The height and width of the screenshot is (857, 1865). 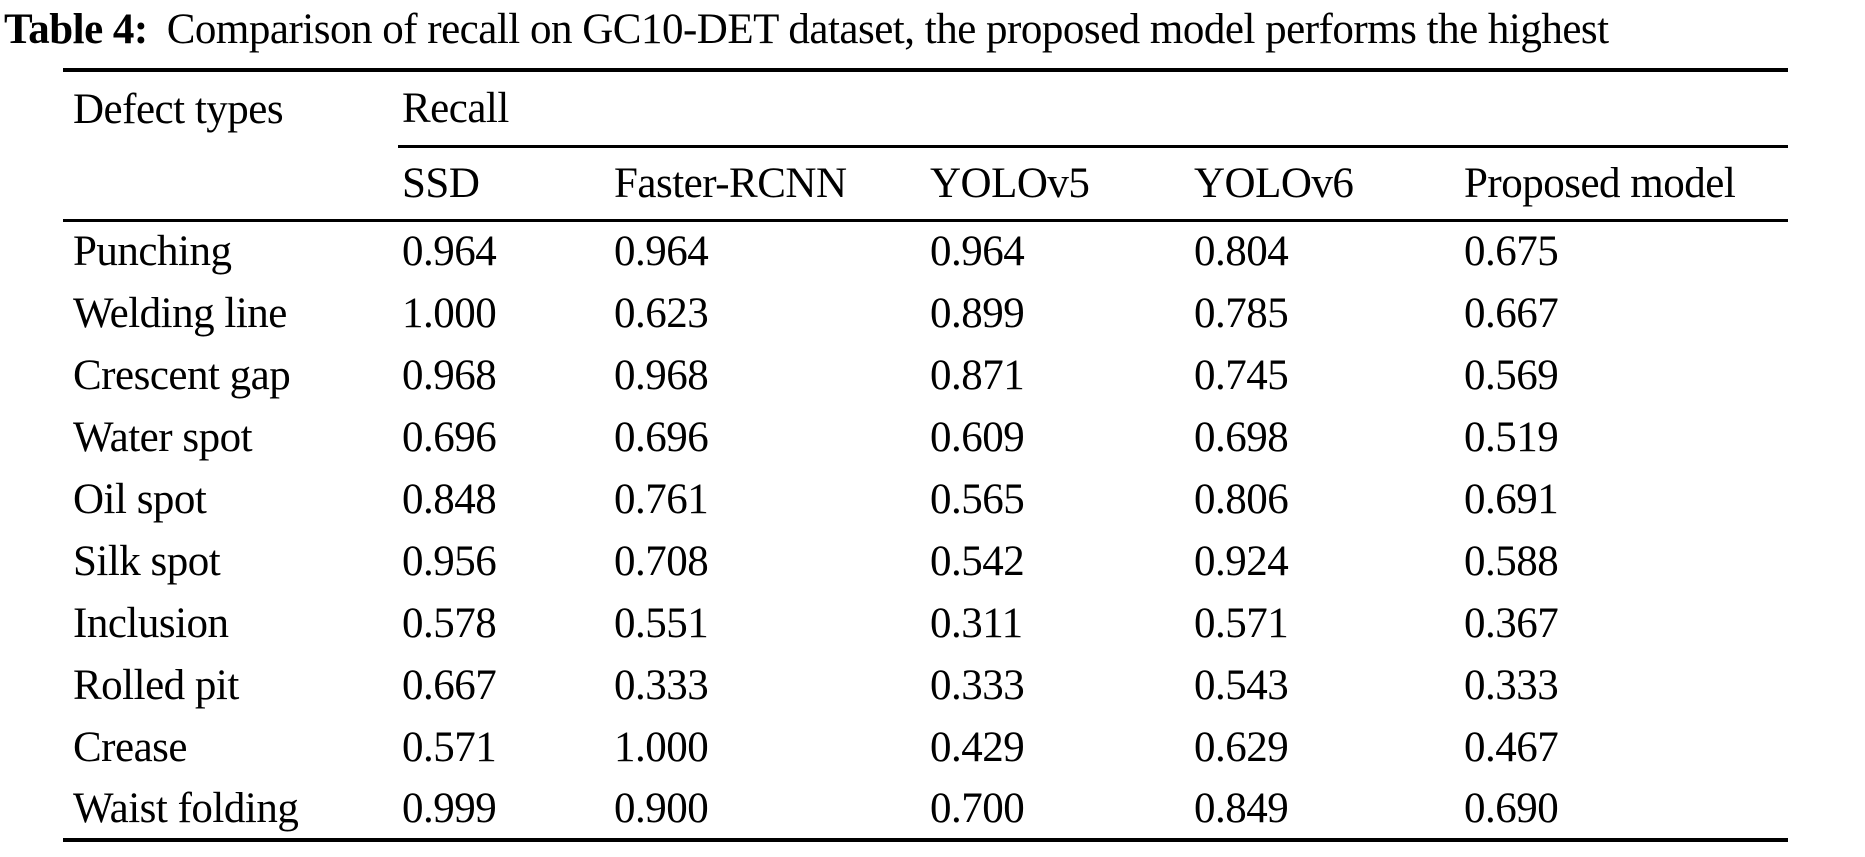 I want to click on model-header-yolov5: YOLOv5, so click(x=1058, y=184).